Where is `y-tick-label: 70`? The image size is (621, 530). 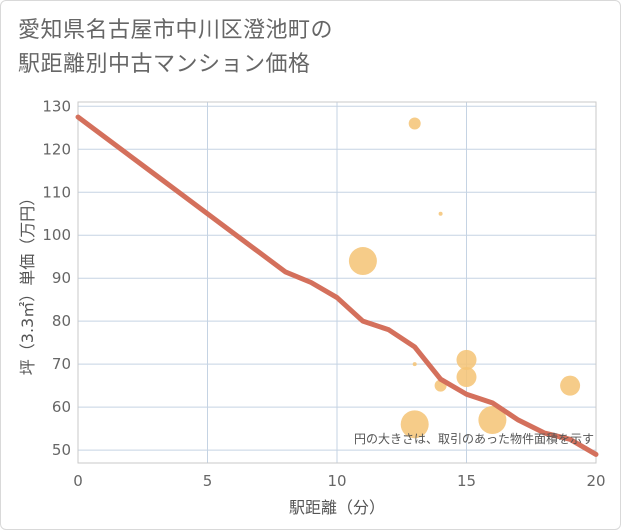 y-tick-label: 70 is located at coordinates (61, 364).